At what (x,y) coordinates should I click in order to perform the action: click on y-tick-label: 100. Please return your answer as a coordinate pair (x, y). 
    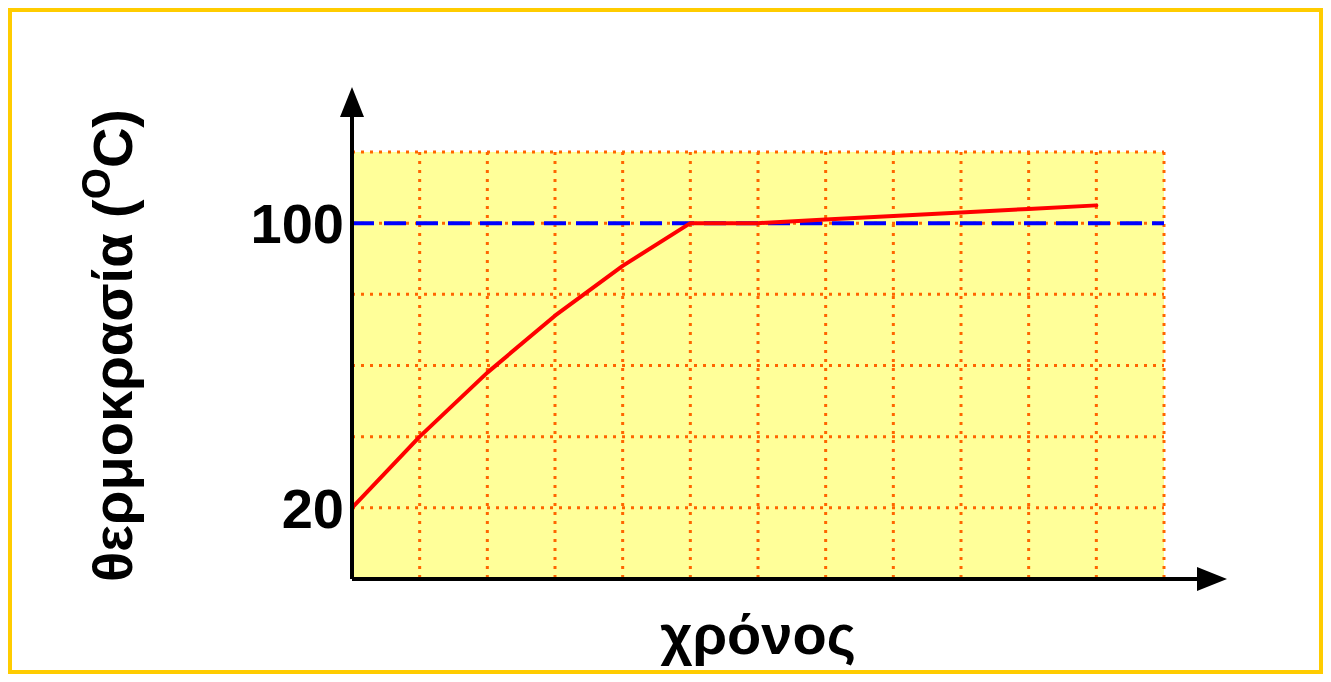
    Looking at the image, I should click on (297, 224).